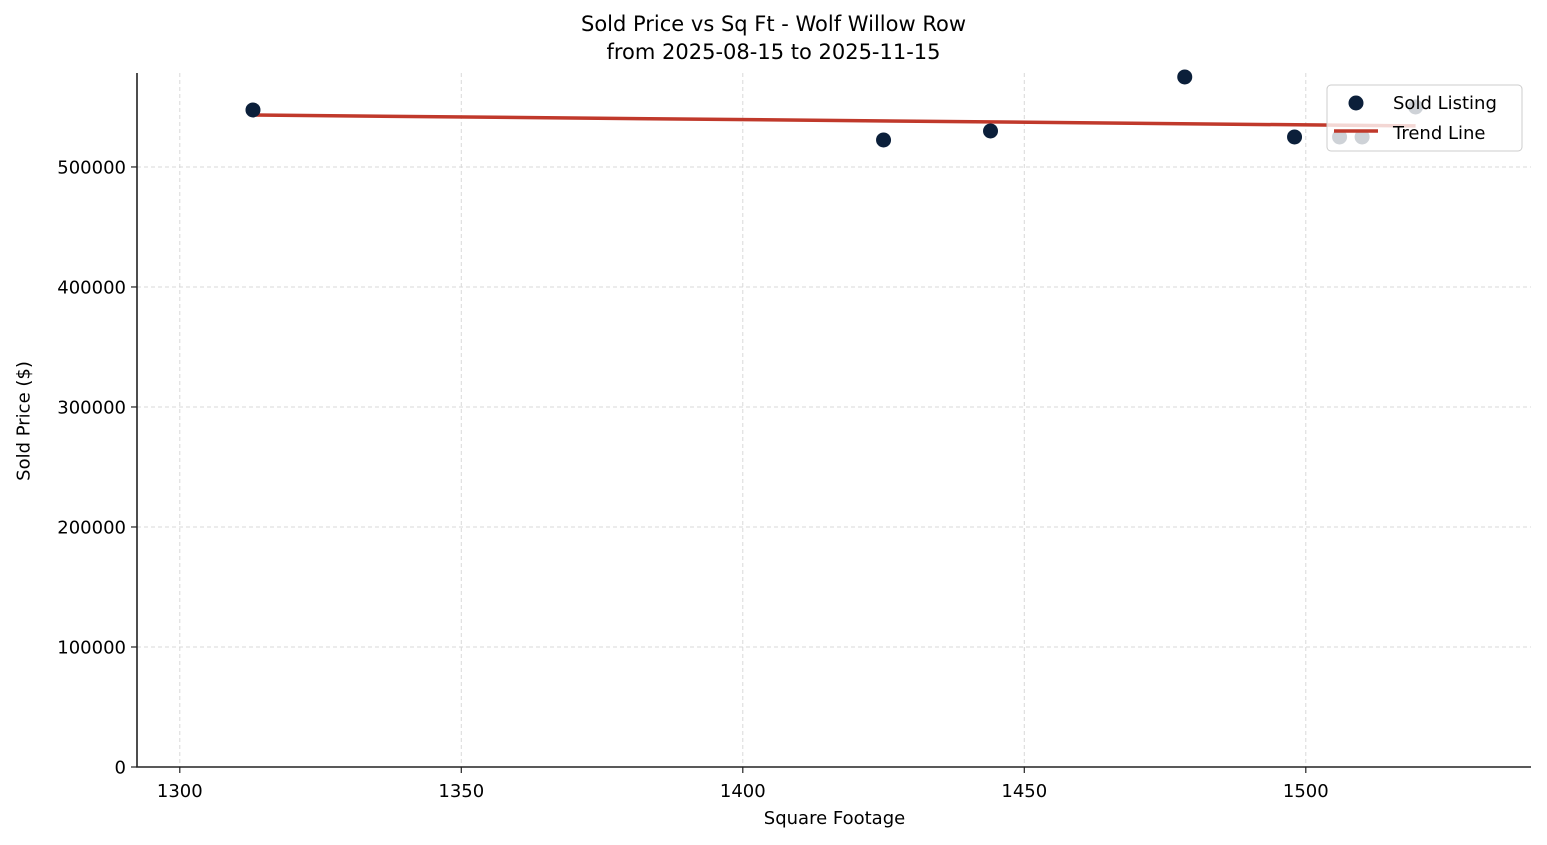 The height and width of the screenshot is (845, 1547). What do you see at coordinates (1445, 103) in the screenshot?
I see `legend-label: Sold Listing` at bounding box center [1445, 103].